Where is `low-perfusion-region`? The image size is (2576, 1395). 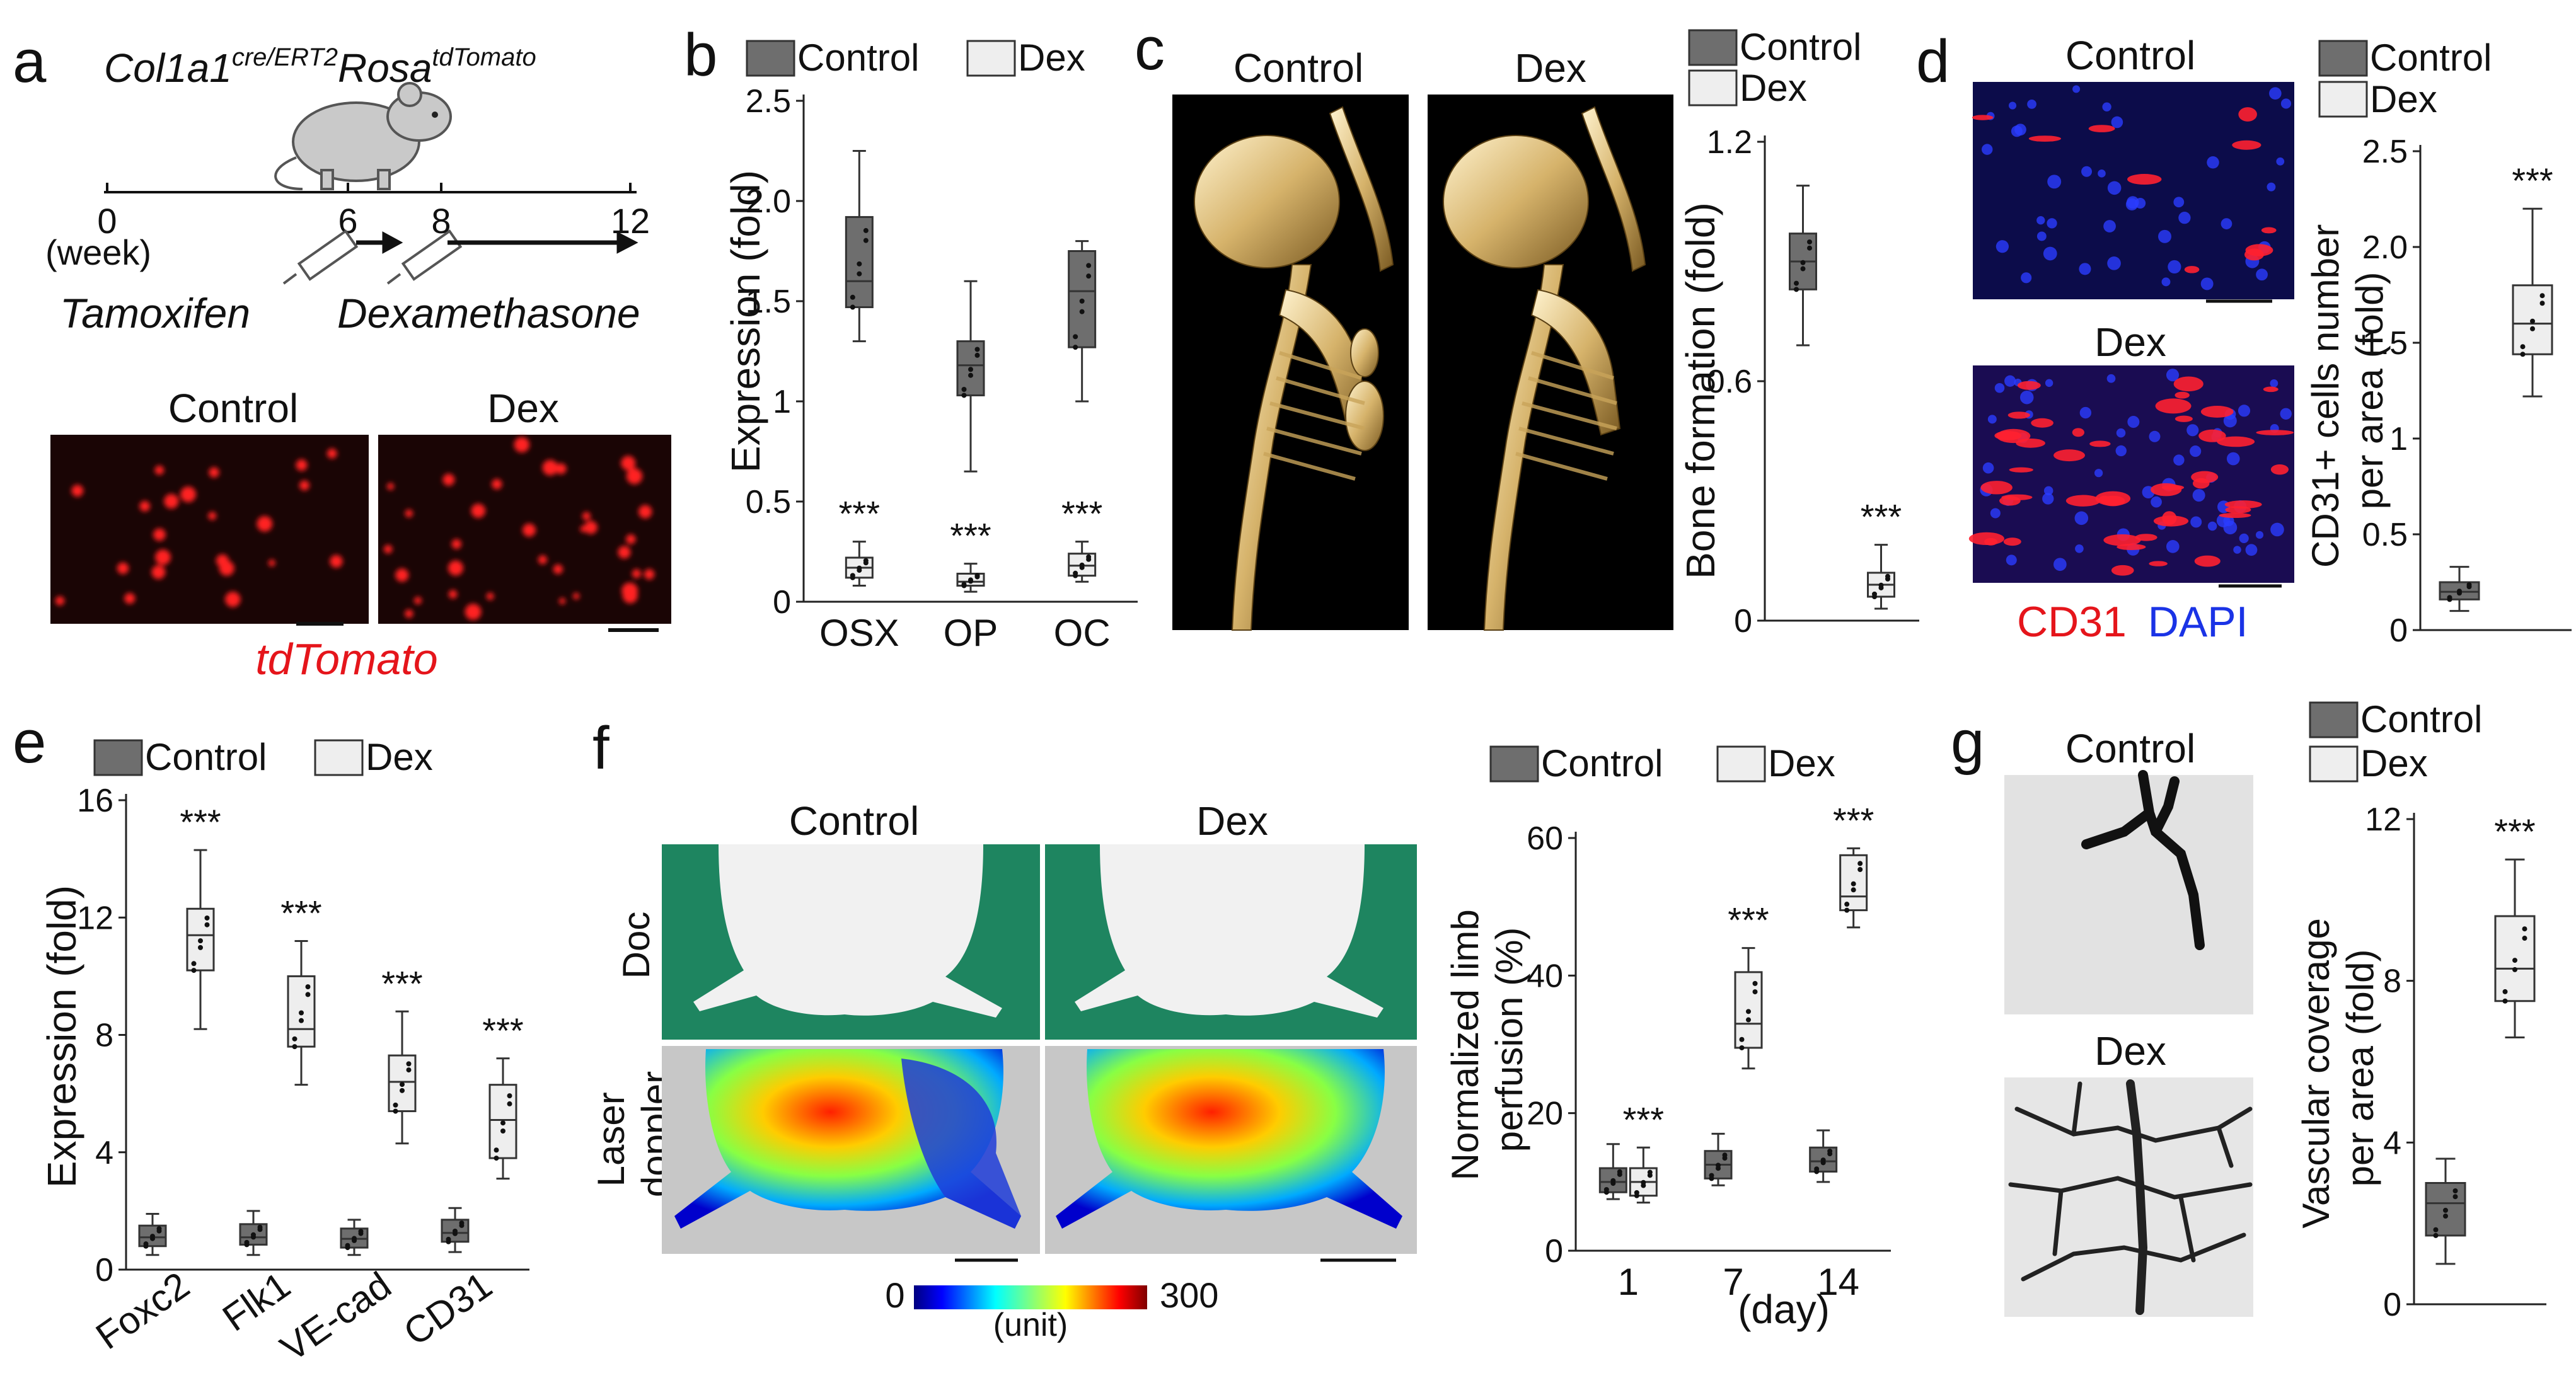 low-perfusion-region is located at coordinates (961, 1144).